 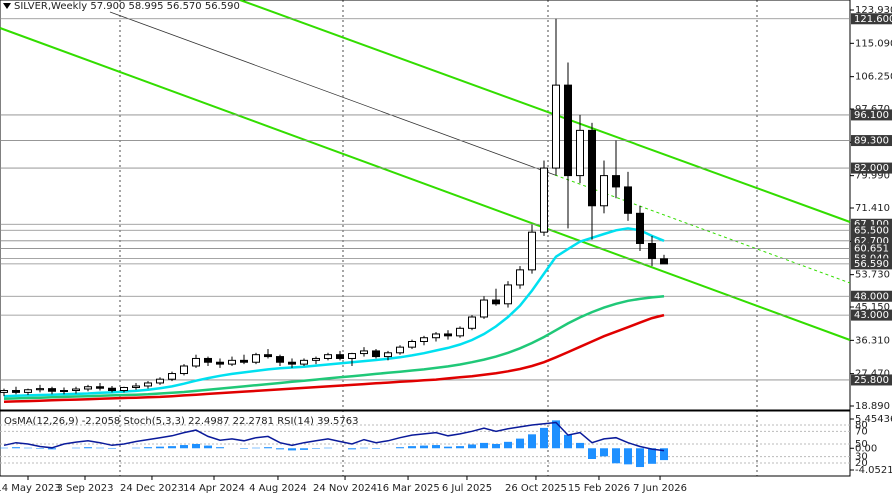 I want to click on y-tick-label: -4.0521, so click(x=873, y=470).